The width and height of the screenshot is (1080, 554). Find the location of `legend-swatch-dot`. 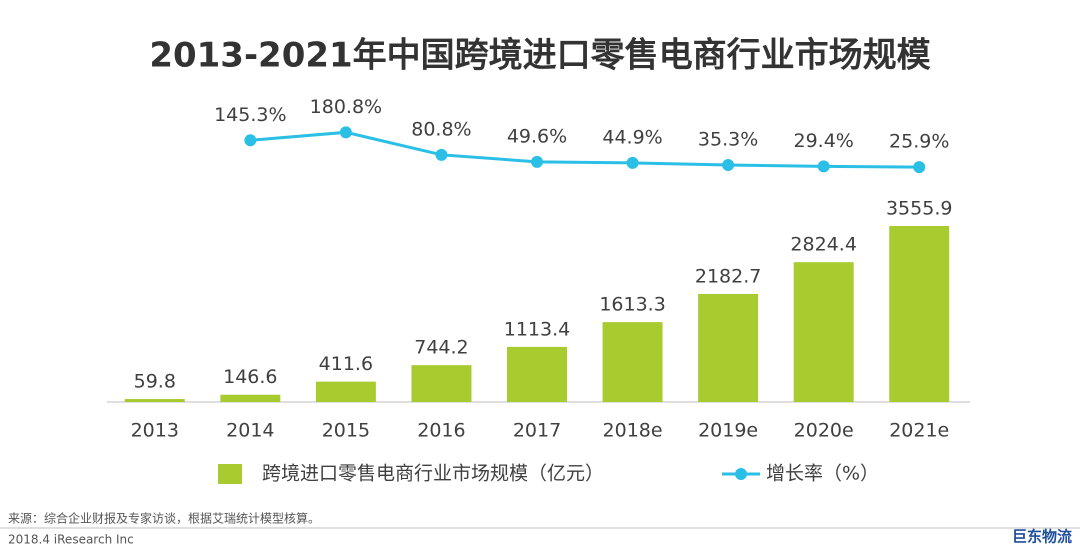

legend-swatch-dot is located at coordinates (741, 474).